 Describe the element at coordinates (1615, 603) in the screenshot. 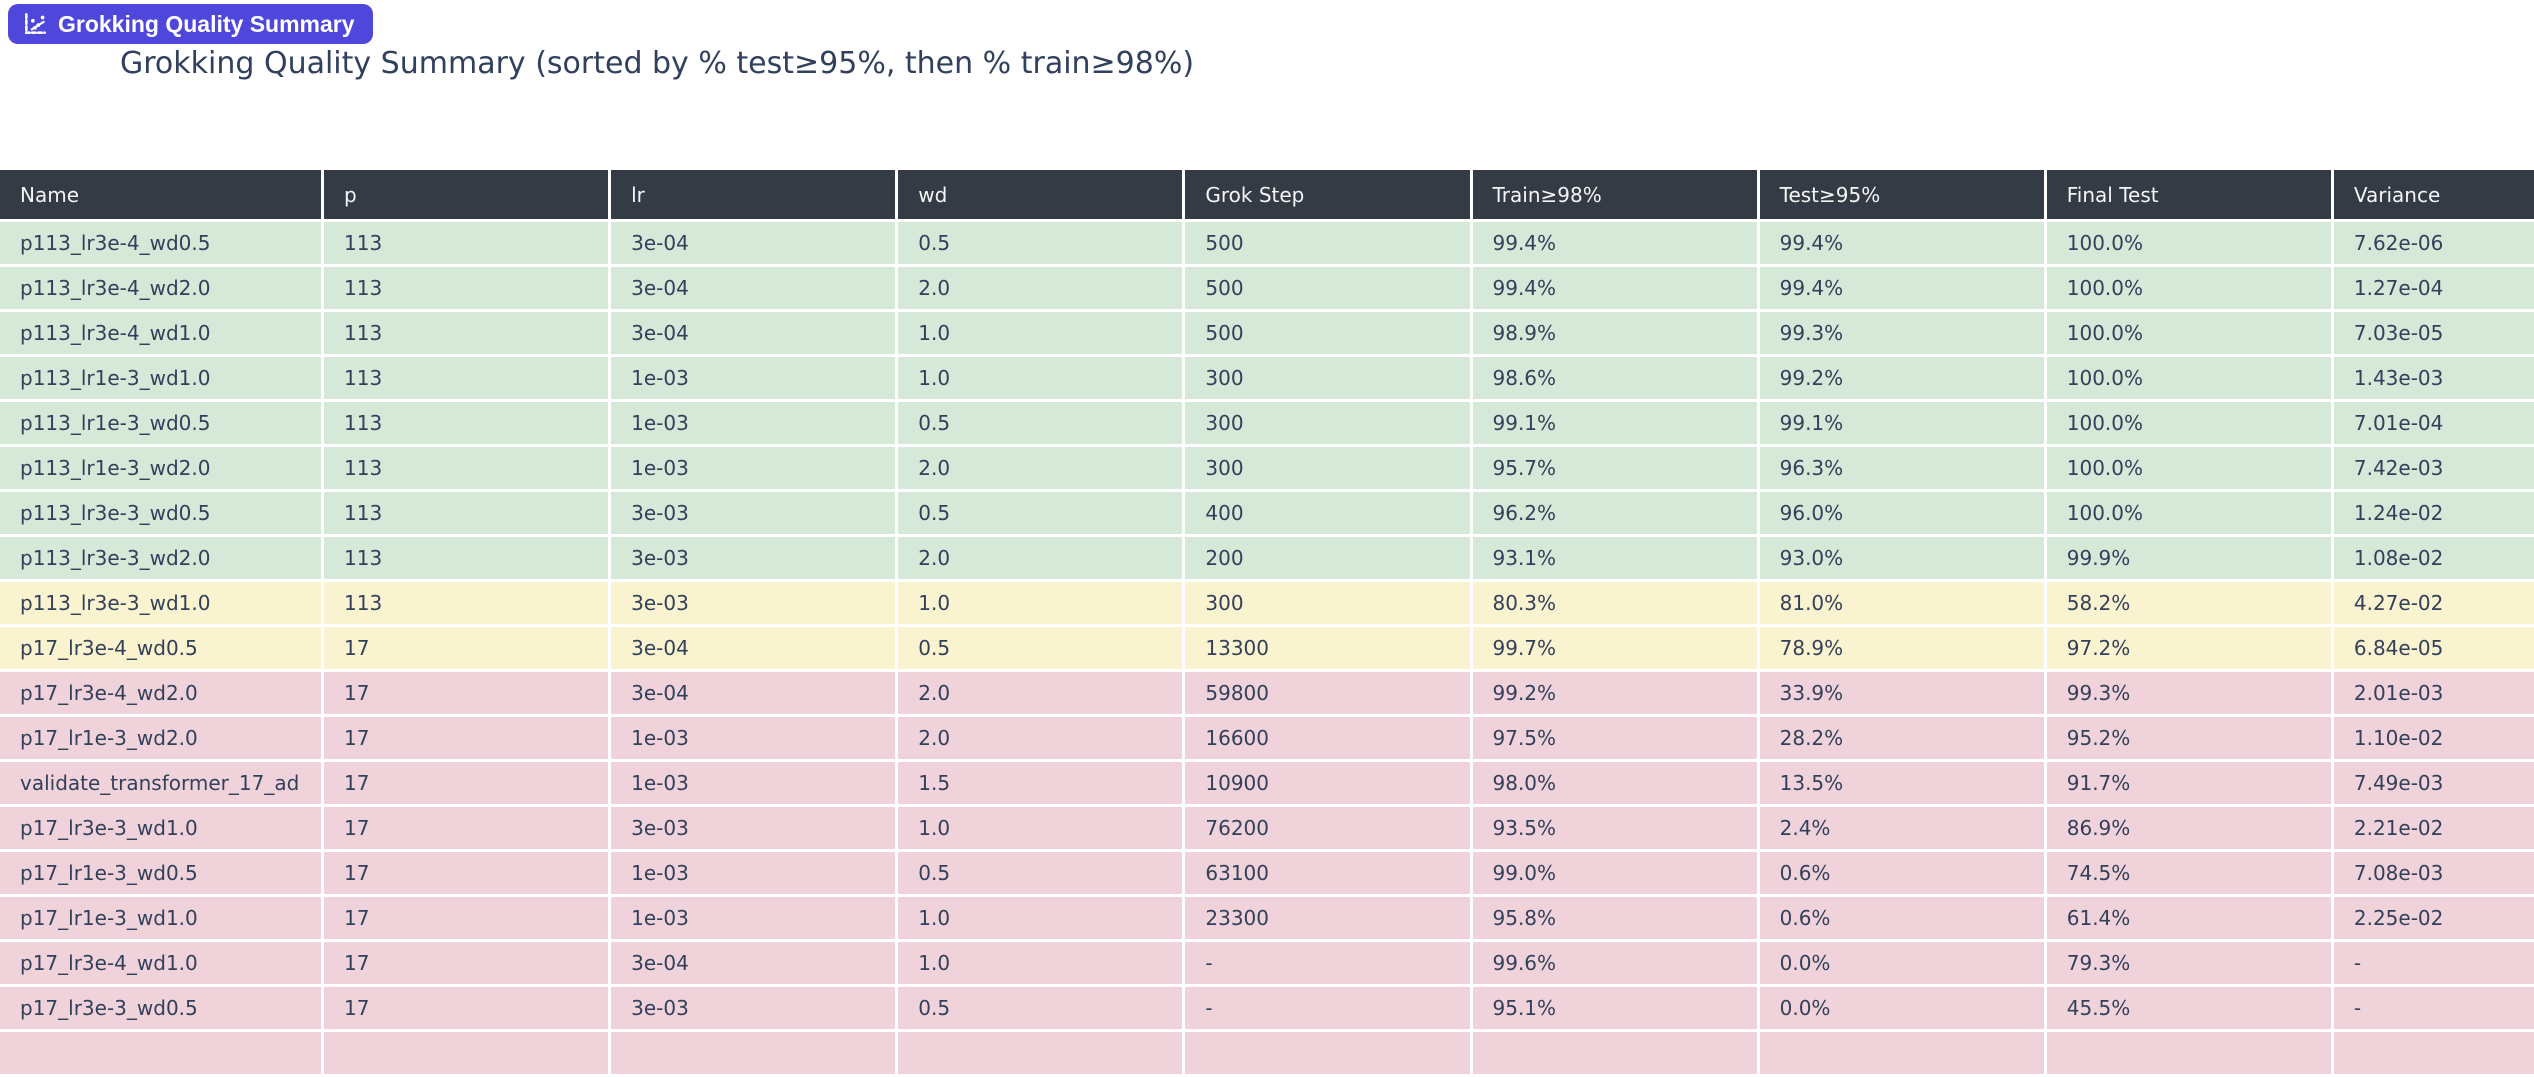

I see `cell-train-98: 80.3%` at that location.